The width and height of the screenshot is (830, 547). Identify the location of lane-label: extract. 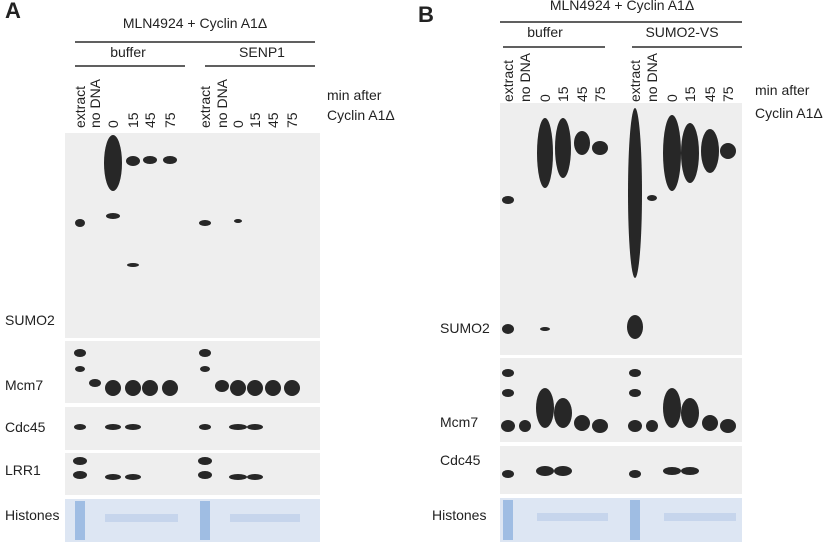
(635, 81).